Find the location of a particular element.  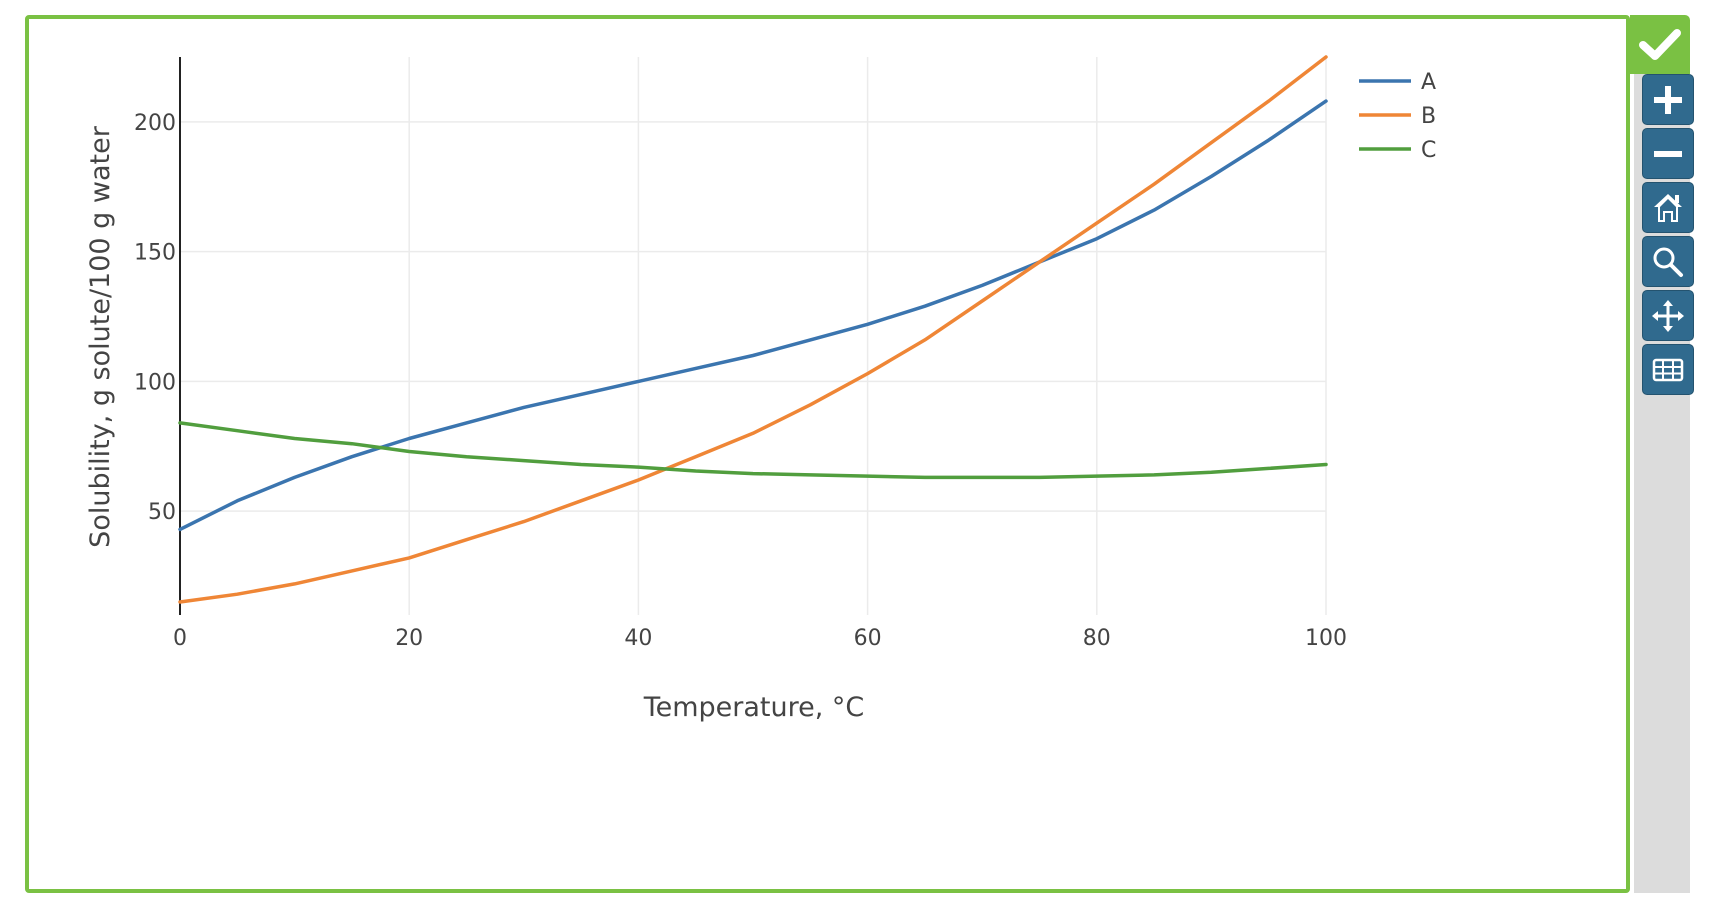

magnifier-icon is located at coordinates (1668, 262).